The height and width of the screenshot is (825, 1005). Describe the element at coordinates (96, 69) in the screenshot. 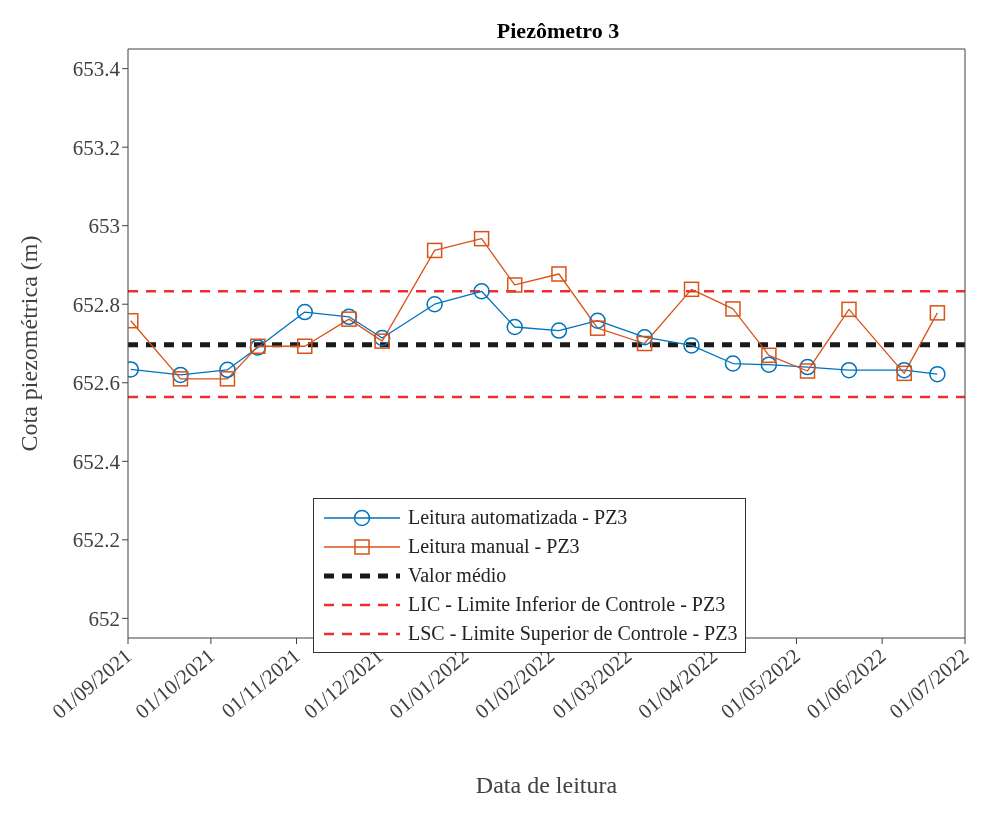

I see `y-tick-label: 653.4` at that location.